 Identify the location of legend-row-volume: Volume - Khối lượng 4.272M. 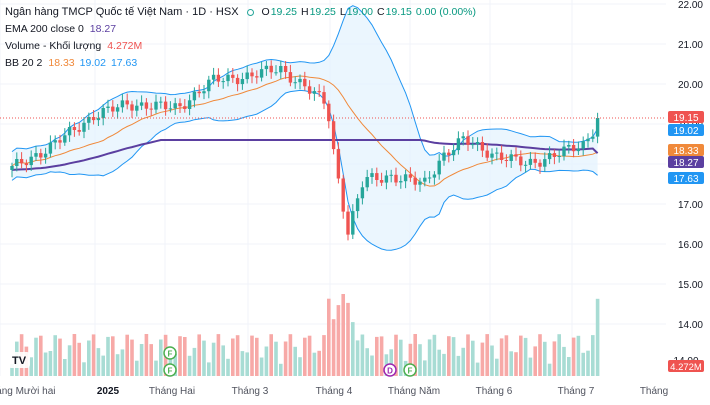
(240, 46).